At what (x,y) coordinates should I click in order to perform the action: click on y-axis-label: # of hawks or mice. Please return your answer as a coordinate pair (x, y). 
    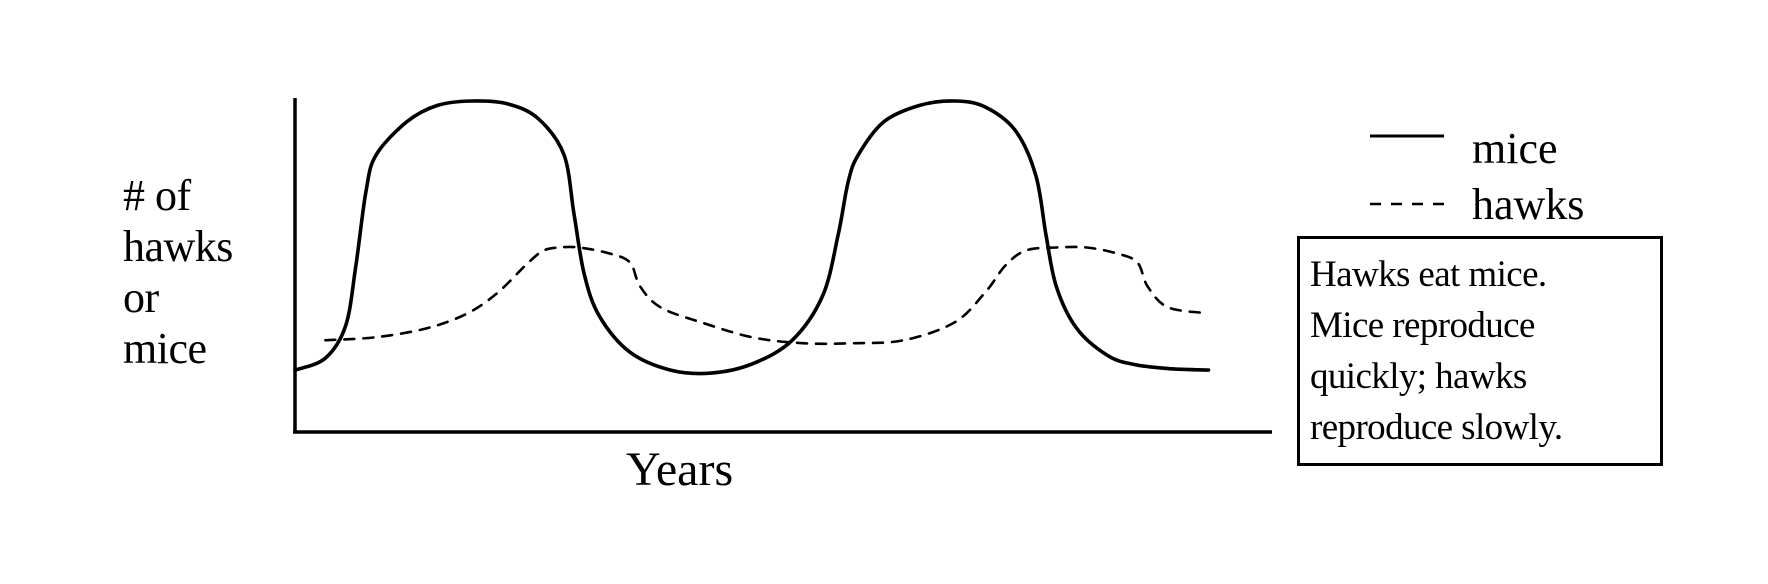
    Looking at the image, I should click on (178, 272).